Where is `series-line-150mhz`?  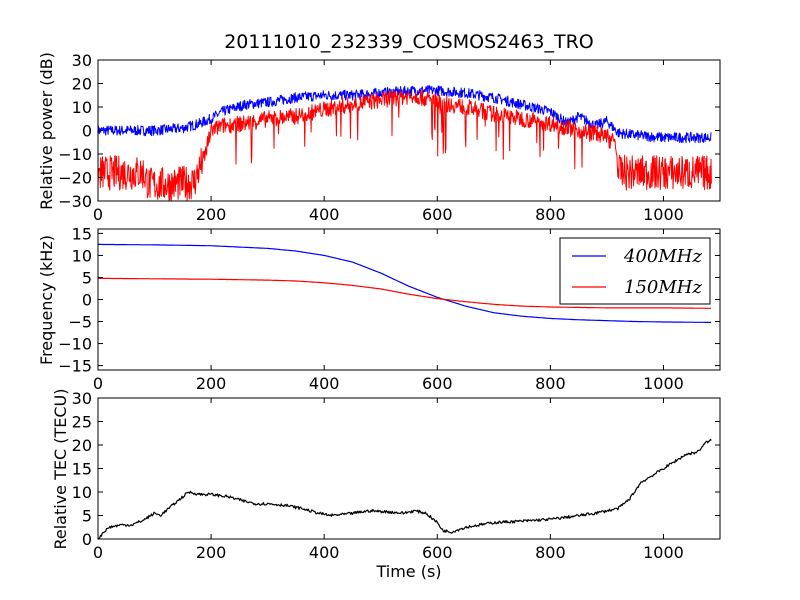 series-line-150mhz is located at coordinates (404, 293).